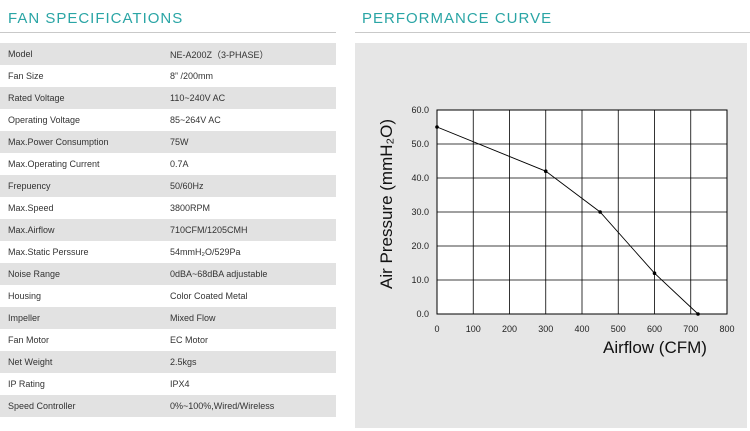 This screenshot has width=750, height=431. I want to click on spec-label: Housing, so click(85, 296).